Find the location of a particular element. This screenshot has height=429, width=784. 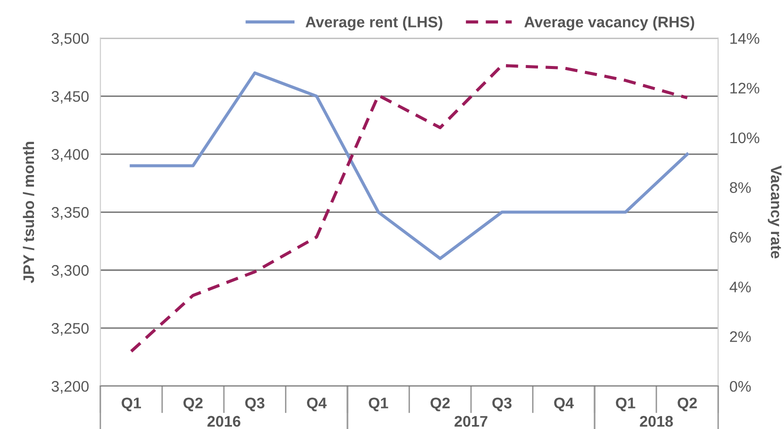

y2-tick-label: 14% is located at coordinates (745, 38).